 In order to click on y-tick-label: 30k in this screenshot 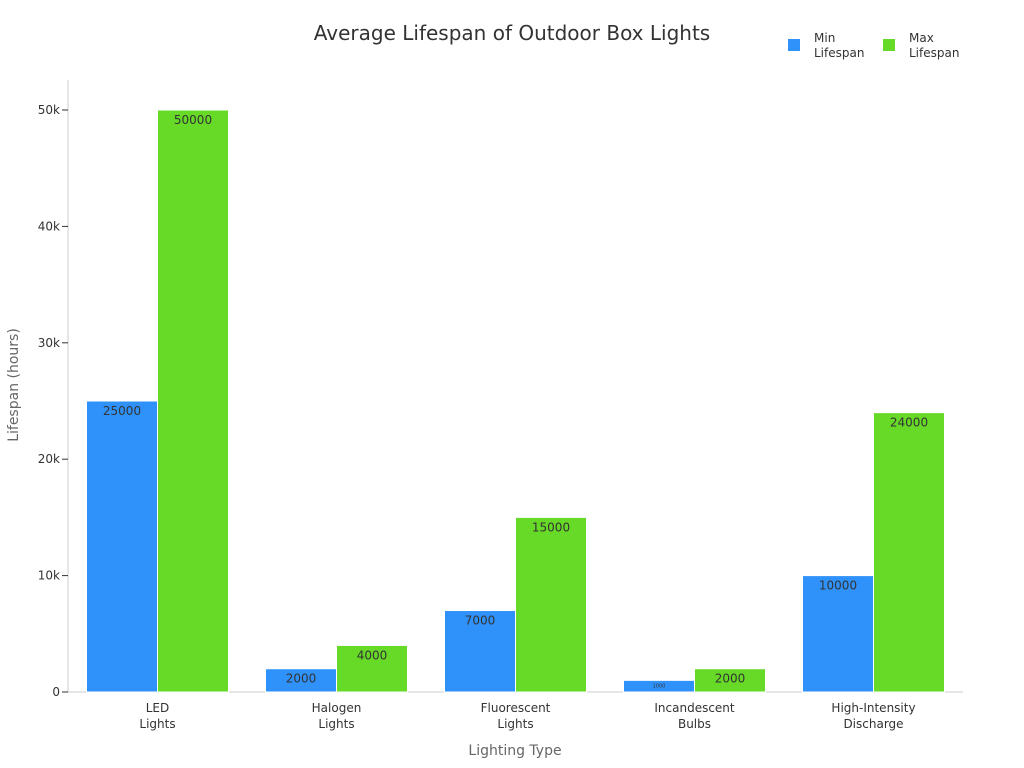, I will do `click(49, 343)`.